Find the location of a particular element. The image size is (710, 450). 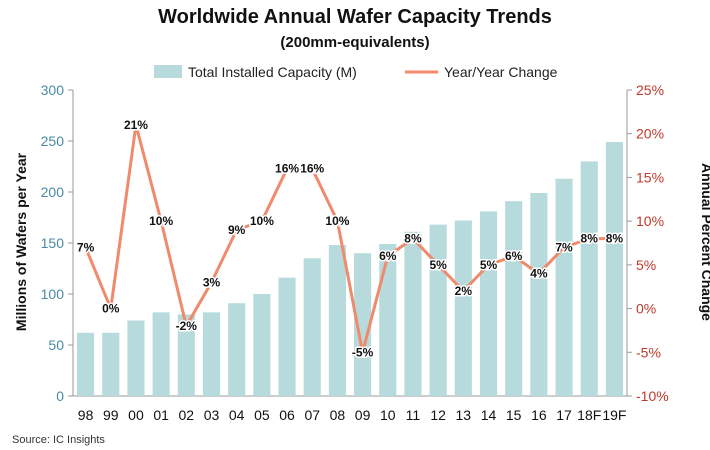

x-tick-label: 15 is located at coordinates (514, 415).